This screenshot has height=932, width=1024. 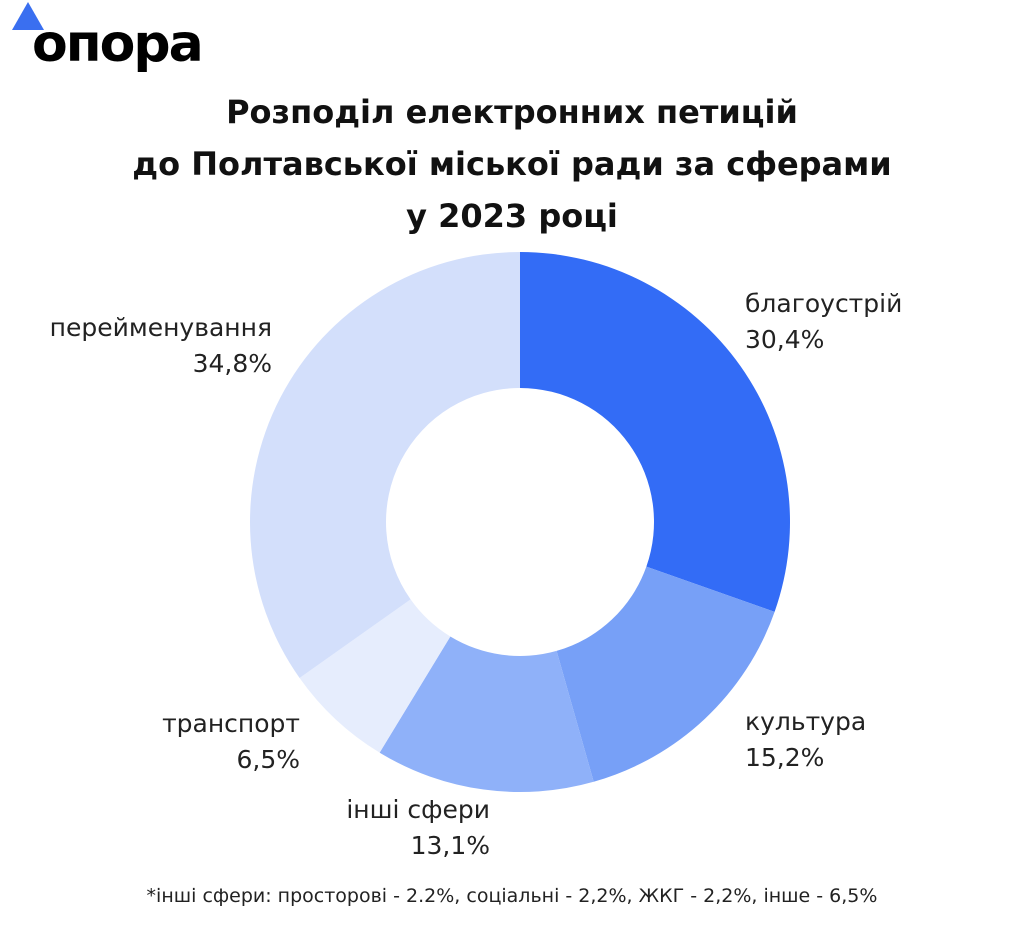 I want to click on logo-triangle-icon, so click(x=28, y=16).